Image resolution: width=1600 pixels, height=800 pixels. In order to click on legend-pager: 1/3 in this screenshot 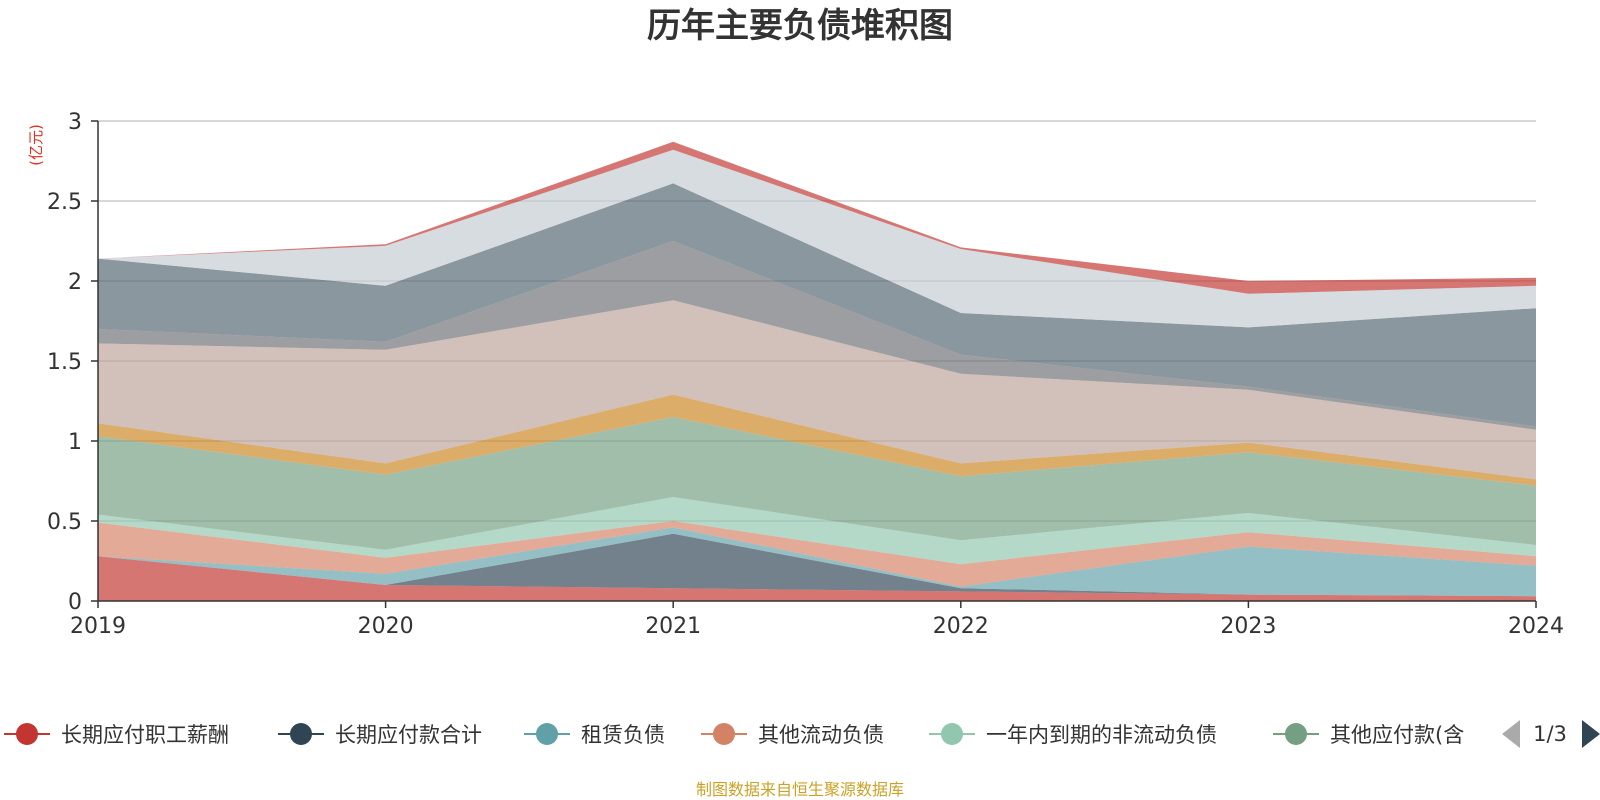, I will do `click(1551, 734)`.